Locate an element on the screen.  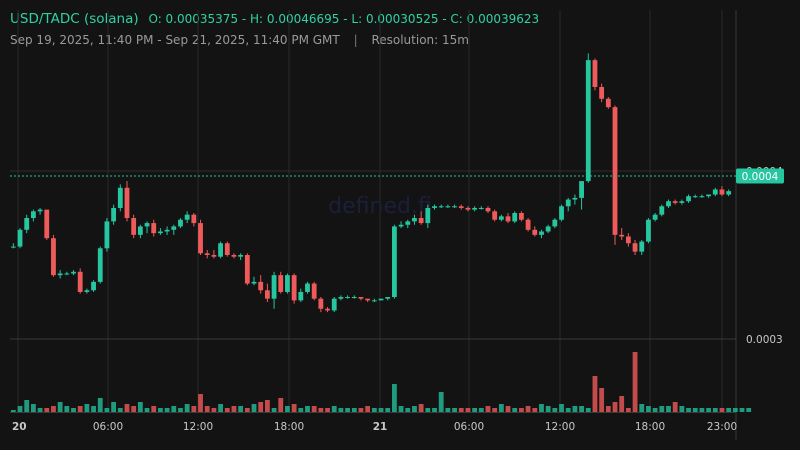
x-axis: 20 06:00 12:00 18:00 21 06:00 12:00 18:00 23:00 is located at coordinates (374, 427).